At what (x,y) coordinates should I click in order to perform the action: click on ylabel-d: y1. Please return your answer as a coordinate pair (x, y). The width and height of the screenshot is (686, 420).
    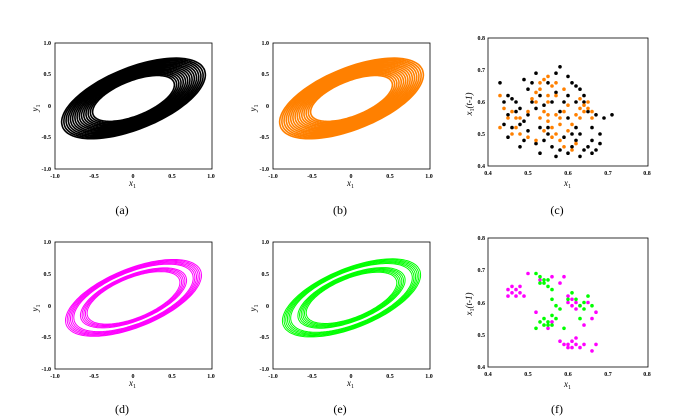
    Looking at the image, I should click on (36, 309).